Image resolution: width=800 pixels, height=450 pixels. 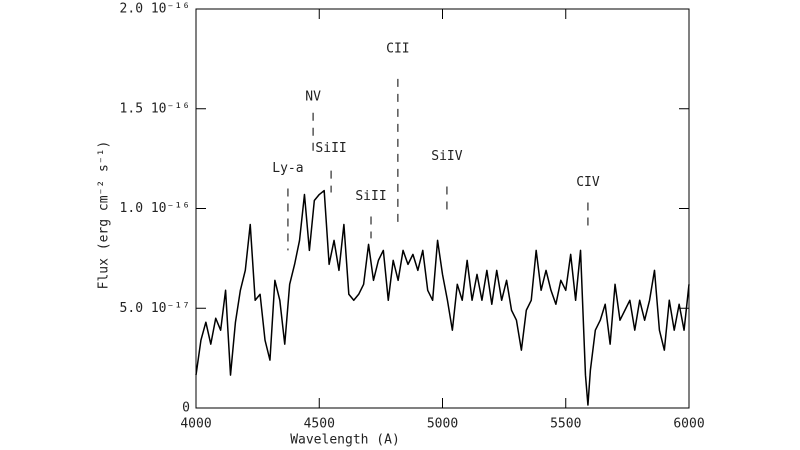 I want to click on y-tick-label: 1.0 10⁻¹⁶, so click(x=155, y=208).